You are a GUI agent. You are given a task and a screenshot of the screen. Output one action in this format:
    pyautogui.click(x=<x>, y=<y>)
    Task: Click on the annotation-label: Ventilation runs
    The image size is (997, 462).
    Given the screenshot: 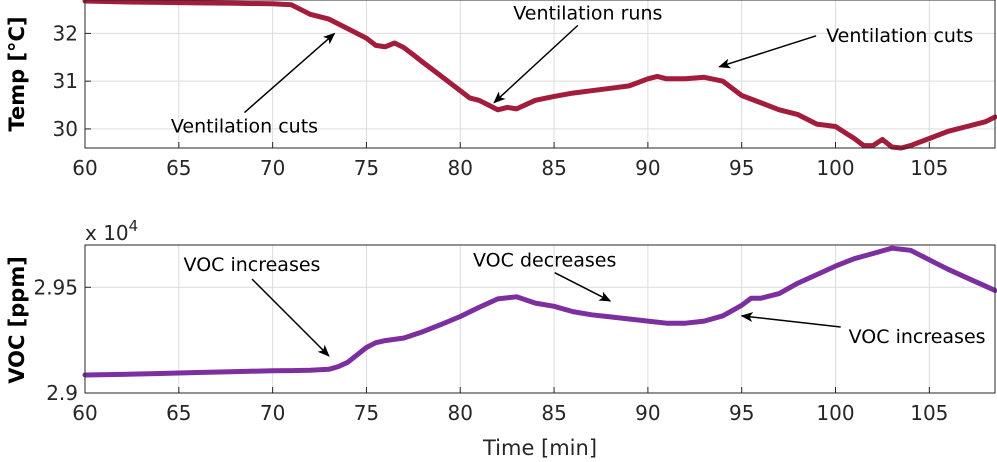 What is the action you would take?
    pyautogui.click(x=587, y=13)
    